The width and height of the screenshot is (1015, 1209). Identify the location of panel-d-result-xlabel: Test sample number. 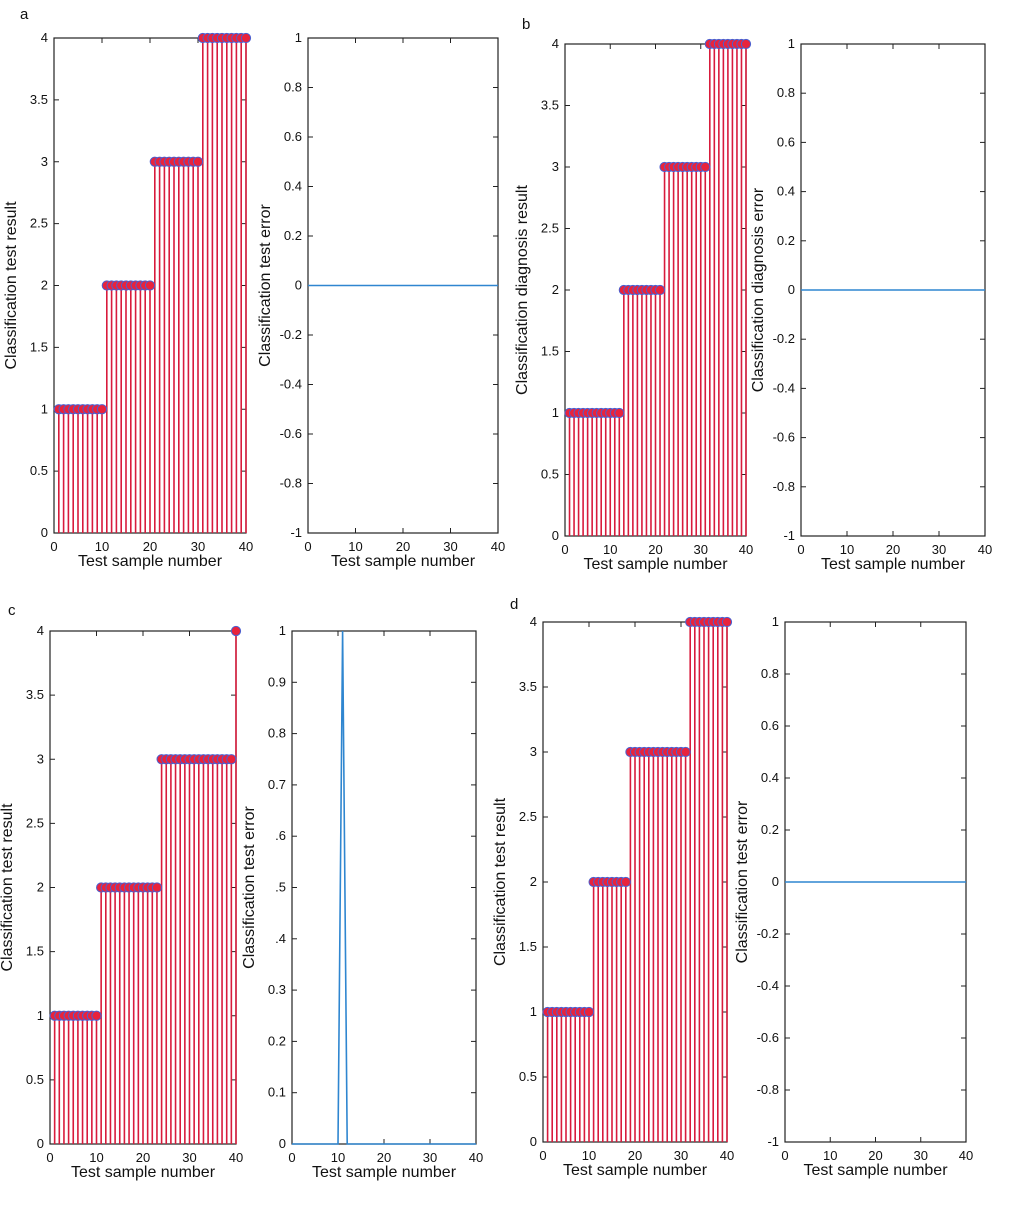
(635, 1170).